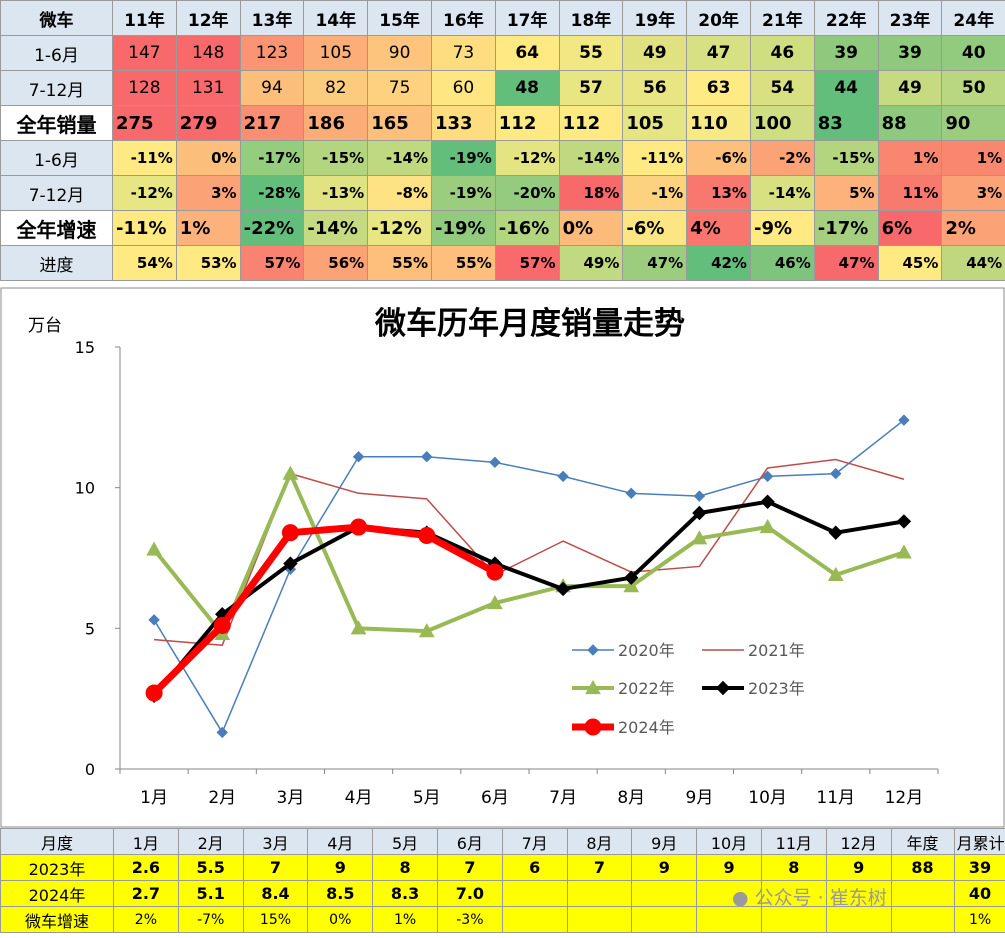  What do you see at coordinates (655, 193) in the screenshot?
I see `summary-cell: -1%` at bounding box center [655, 193].